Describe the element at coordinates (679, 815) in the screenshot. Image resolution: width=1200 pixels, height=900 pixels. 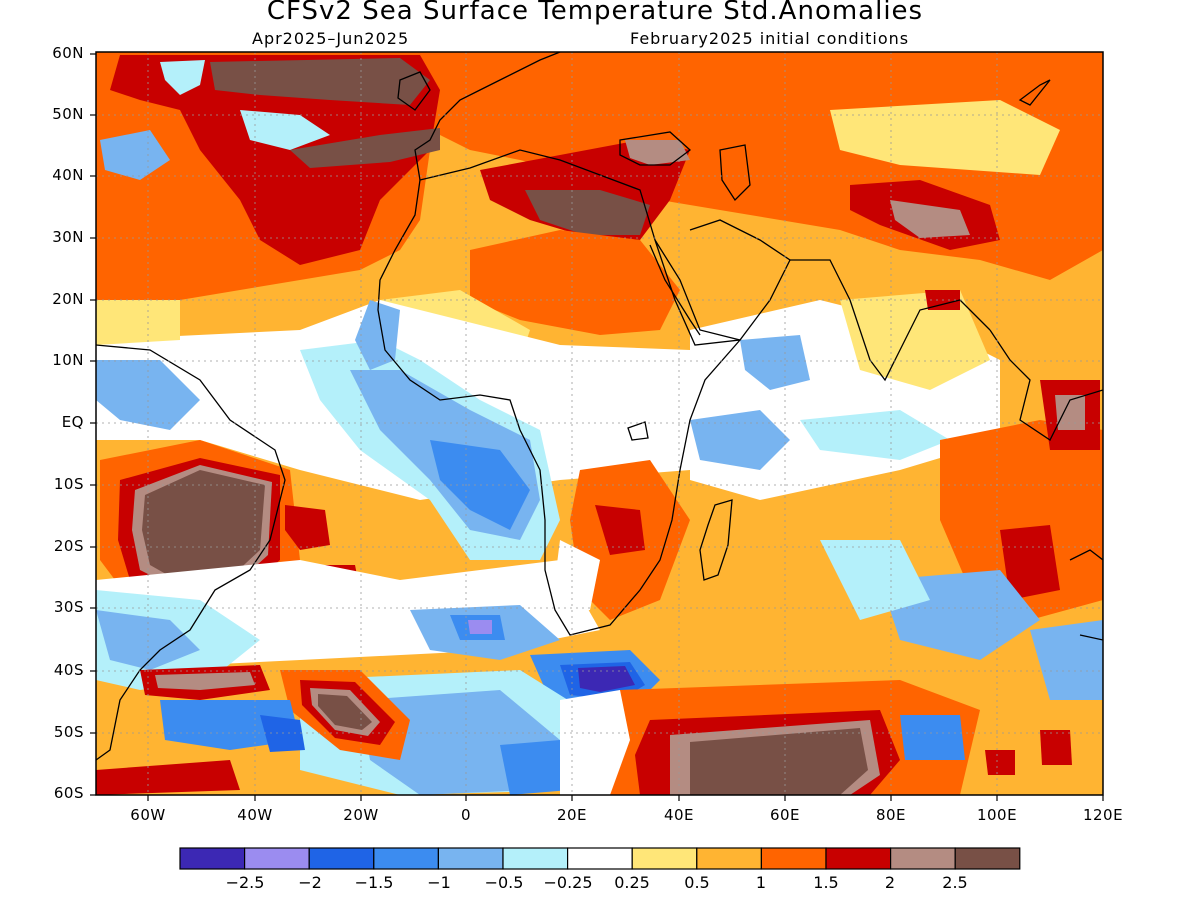
I see `lon-label-40e: 40E` at that location.